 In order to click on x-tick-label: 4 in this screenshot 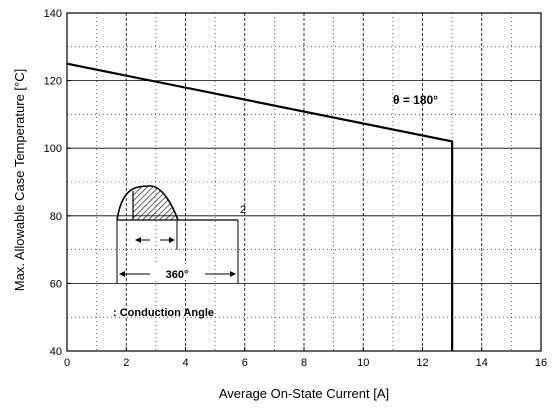, I will do `click(185, 363)`.